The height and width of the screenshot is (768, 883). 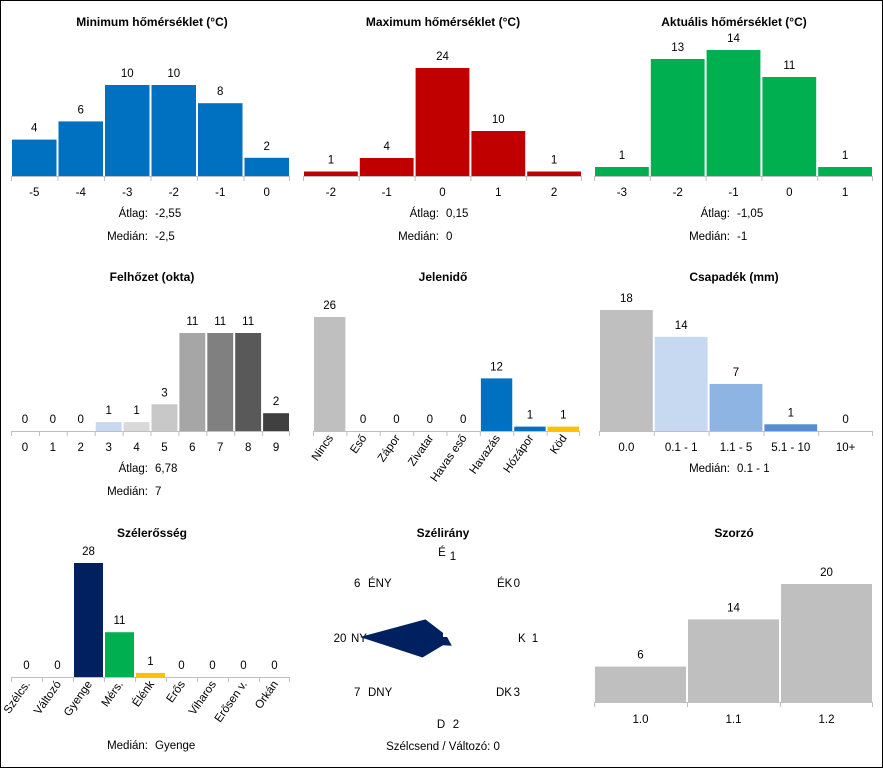 What do you see at coordinates (164, 448) in the screenshot?
I see `tick-label: 5` at bounding box center [164, 448].